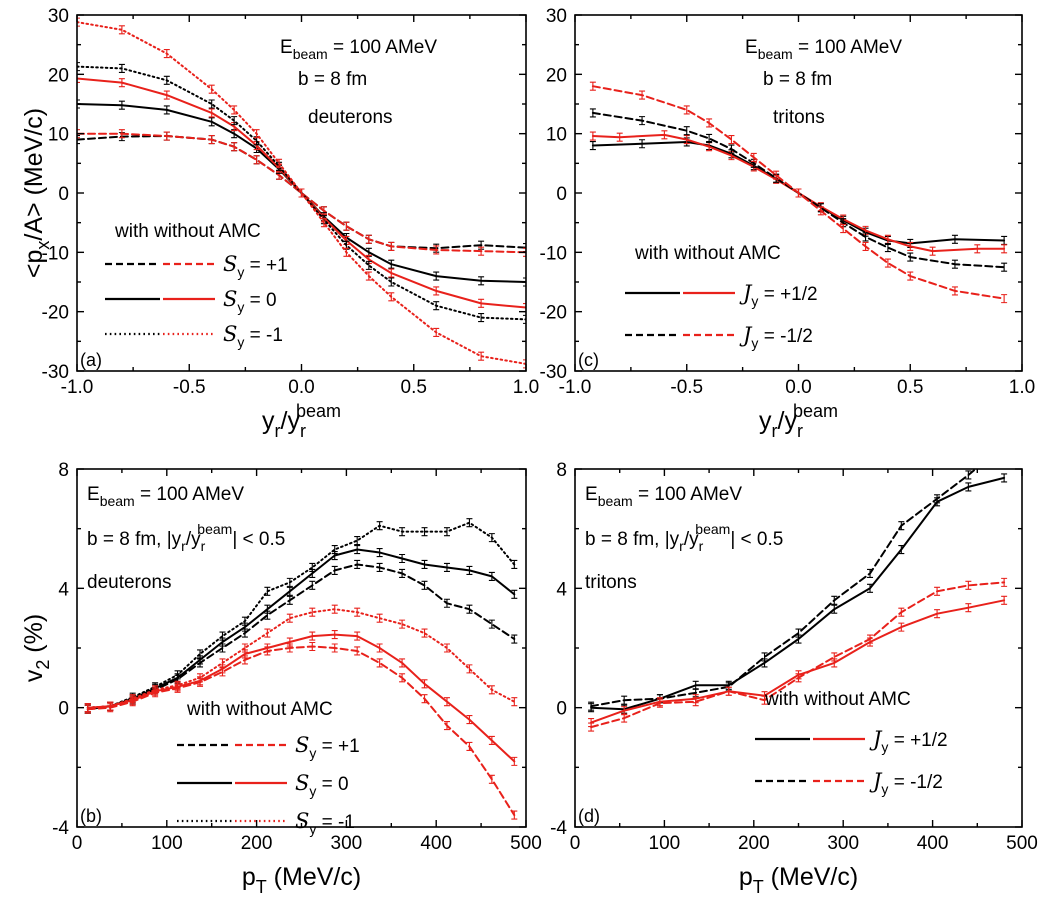  Describe the element at coordinates (58, 75) in the screenshot. I see `y-tick-label: 20` at that location.